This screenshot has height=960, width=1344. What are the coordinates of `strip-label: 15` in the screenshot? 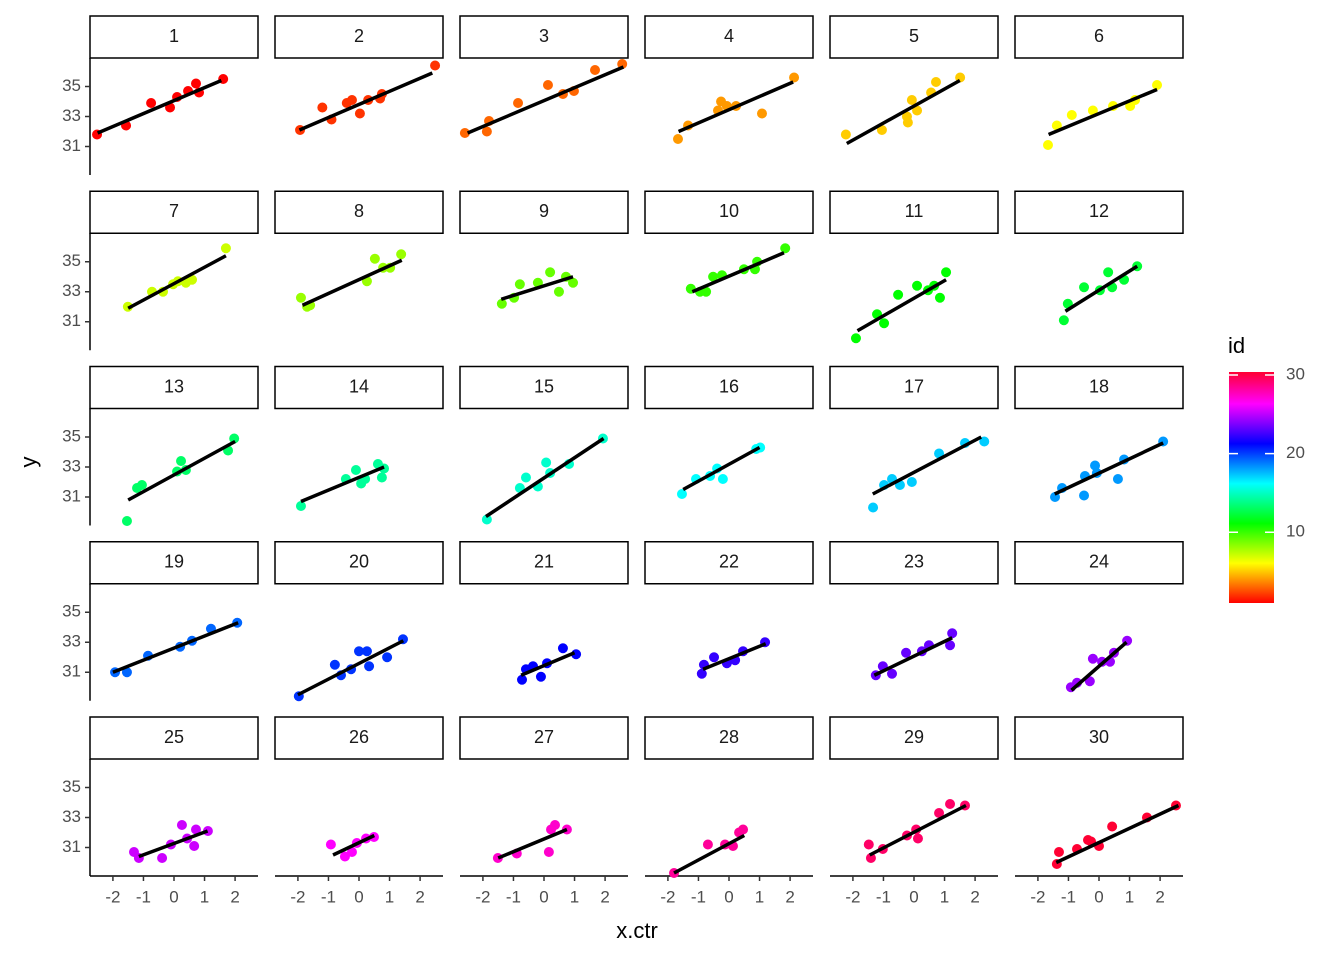 It's located at (544, 386).